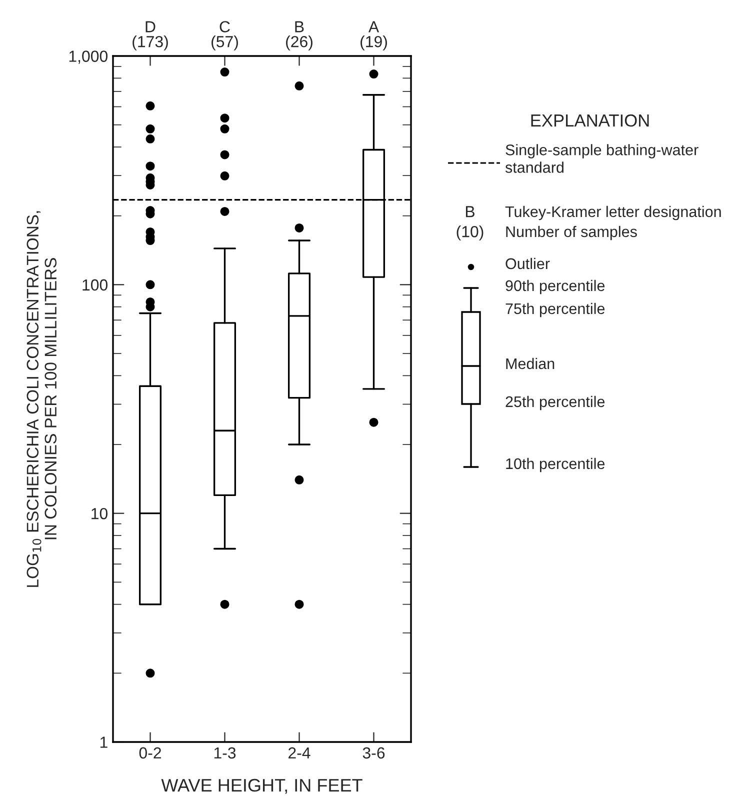 The height and width of the screenshot is (803, 733). I want to click on y-tick-label: 1, so click(104, 742).